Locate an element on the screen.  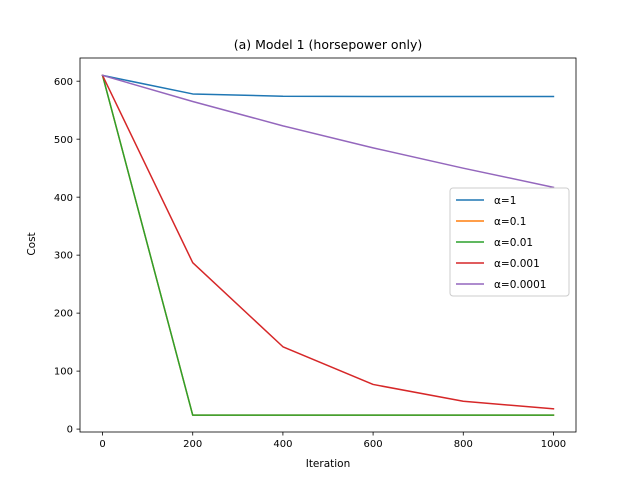
x-tick-label-2: 400 is located at coordinates (282, 444).